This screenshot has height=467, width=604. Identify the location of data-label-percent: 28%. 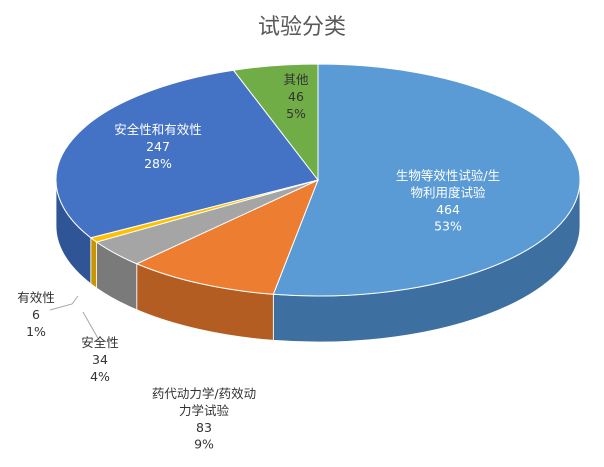
(158, 163).